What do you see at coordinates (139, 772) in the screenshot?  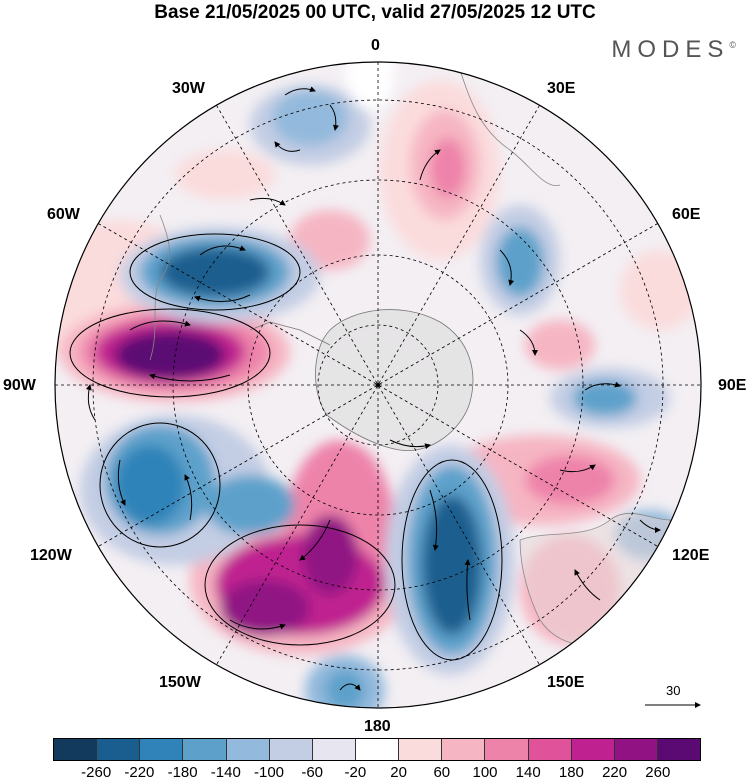 I see `colorbar-tick-label: -220` at bounding box center [139, 772].